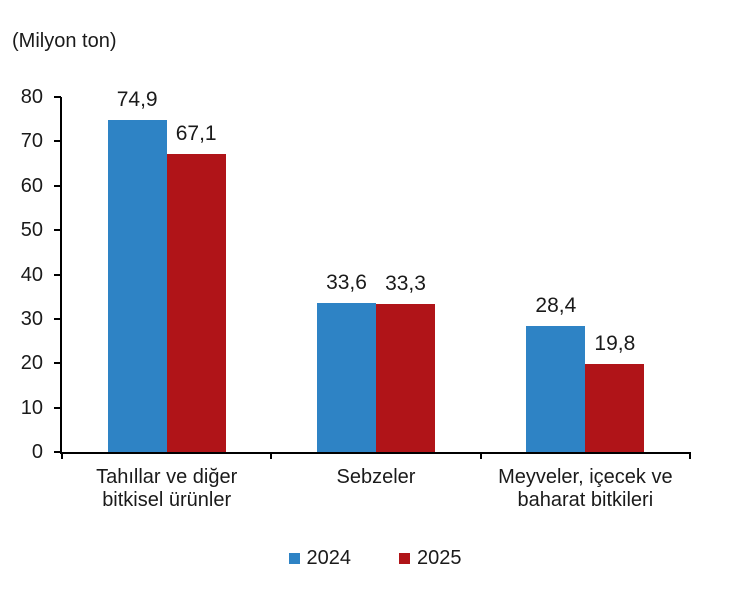 Image resolution: width=750 pixels, height=594 pixels. Describe the element at coordinates (439, 558) in the screenshot. I see `legend-label: 2025` at that location.